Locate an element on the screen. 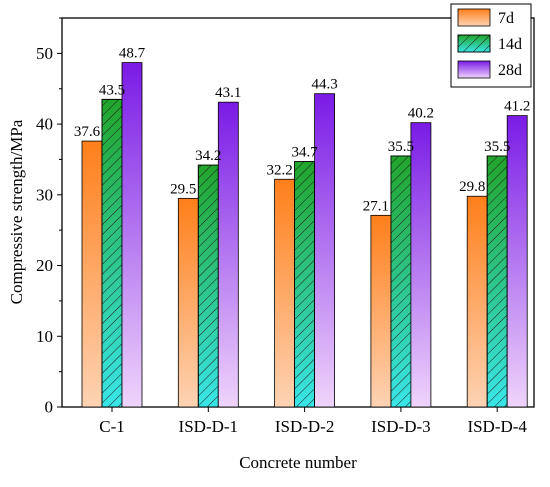  y-tick-label-30: 30 is located at coordinates (44, 194).